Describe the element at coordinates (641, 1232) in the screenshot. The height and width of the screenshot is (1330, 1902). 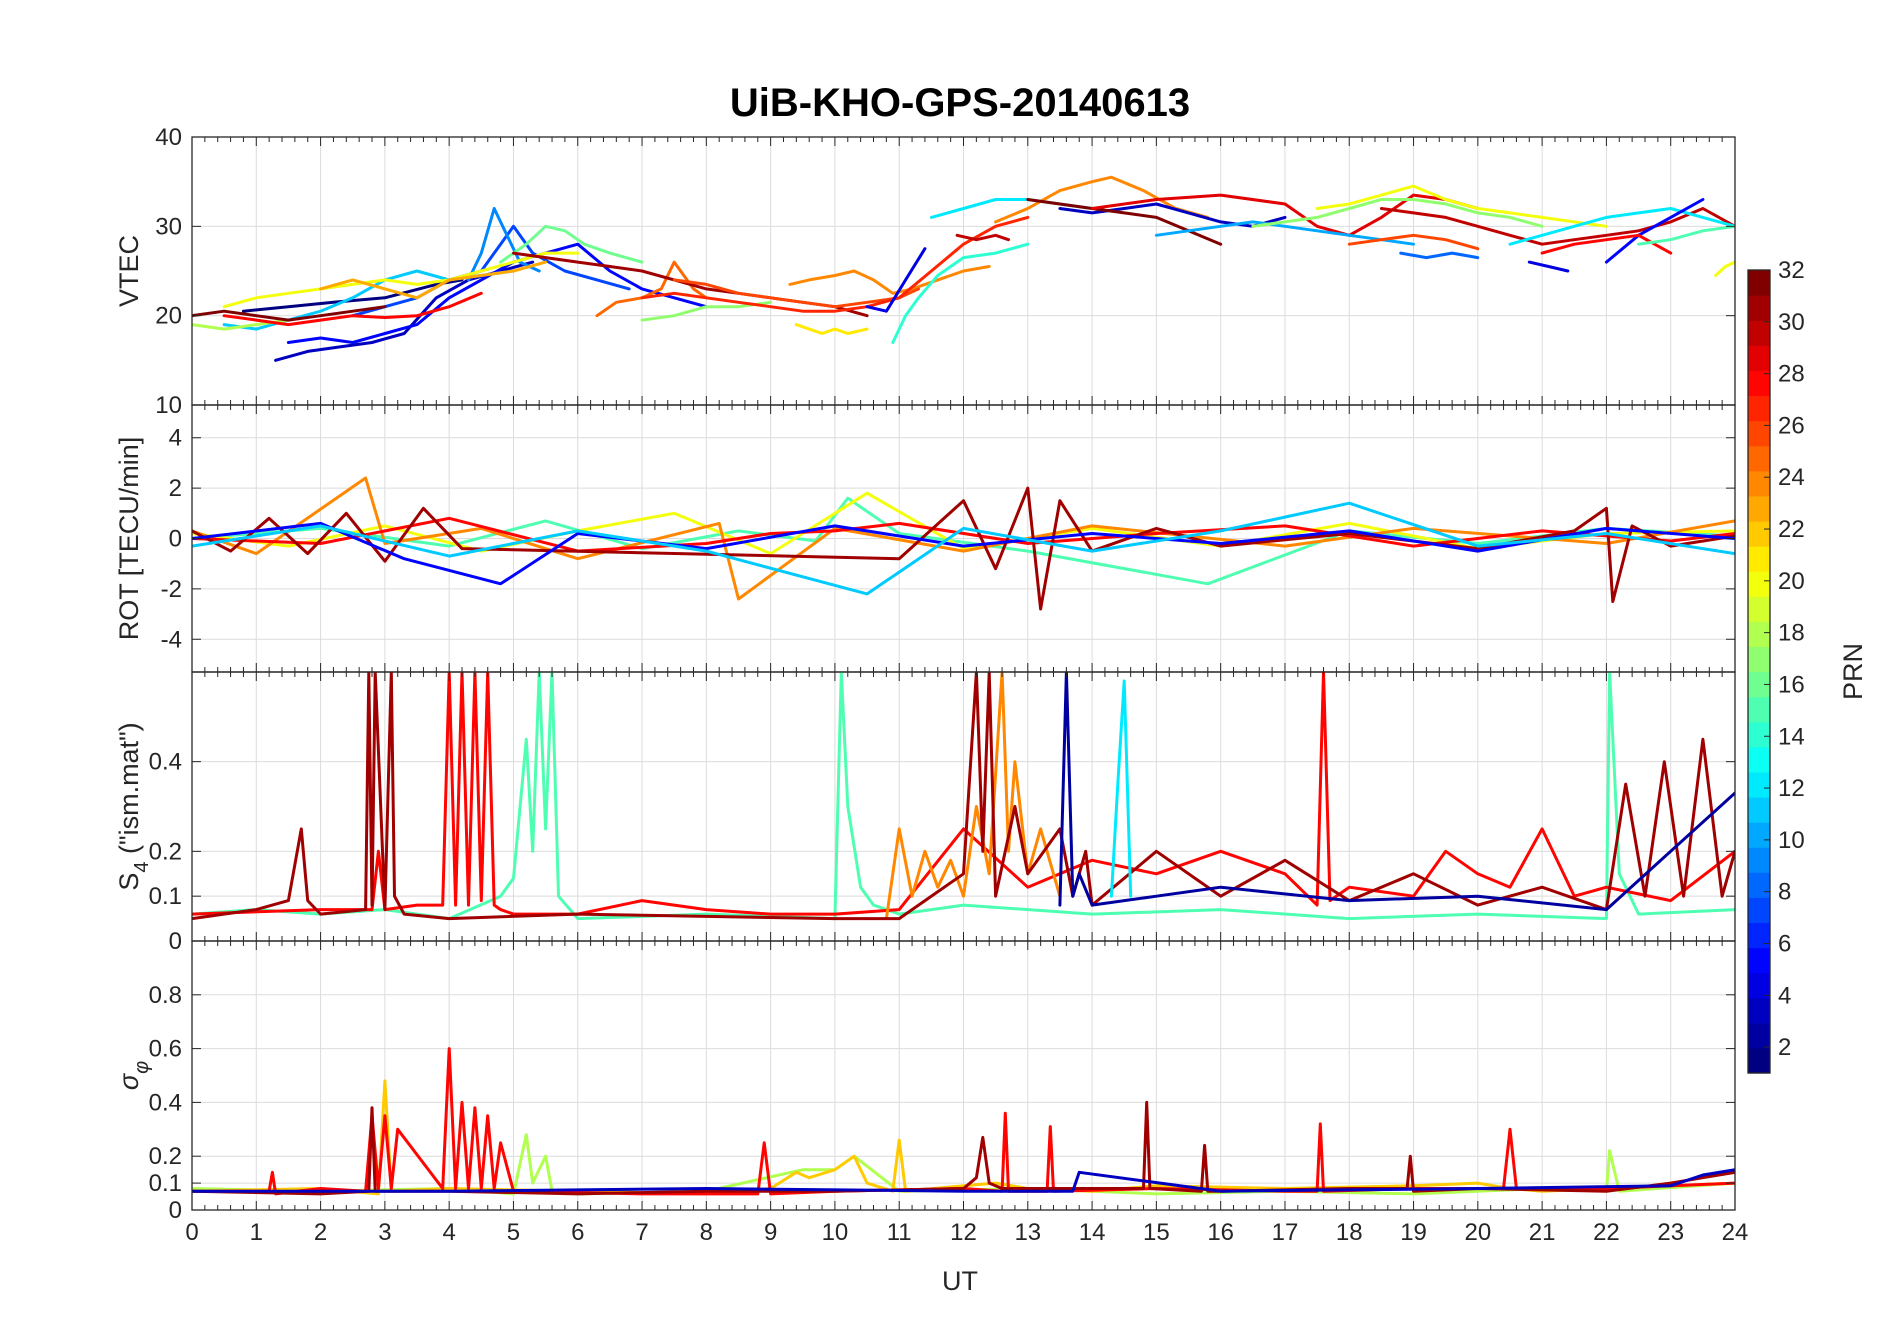
I see `x-tick-label: 7` at that location.